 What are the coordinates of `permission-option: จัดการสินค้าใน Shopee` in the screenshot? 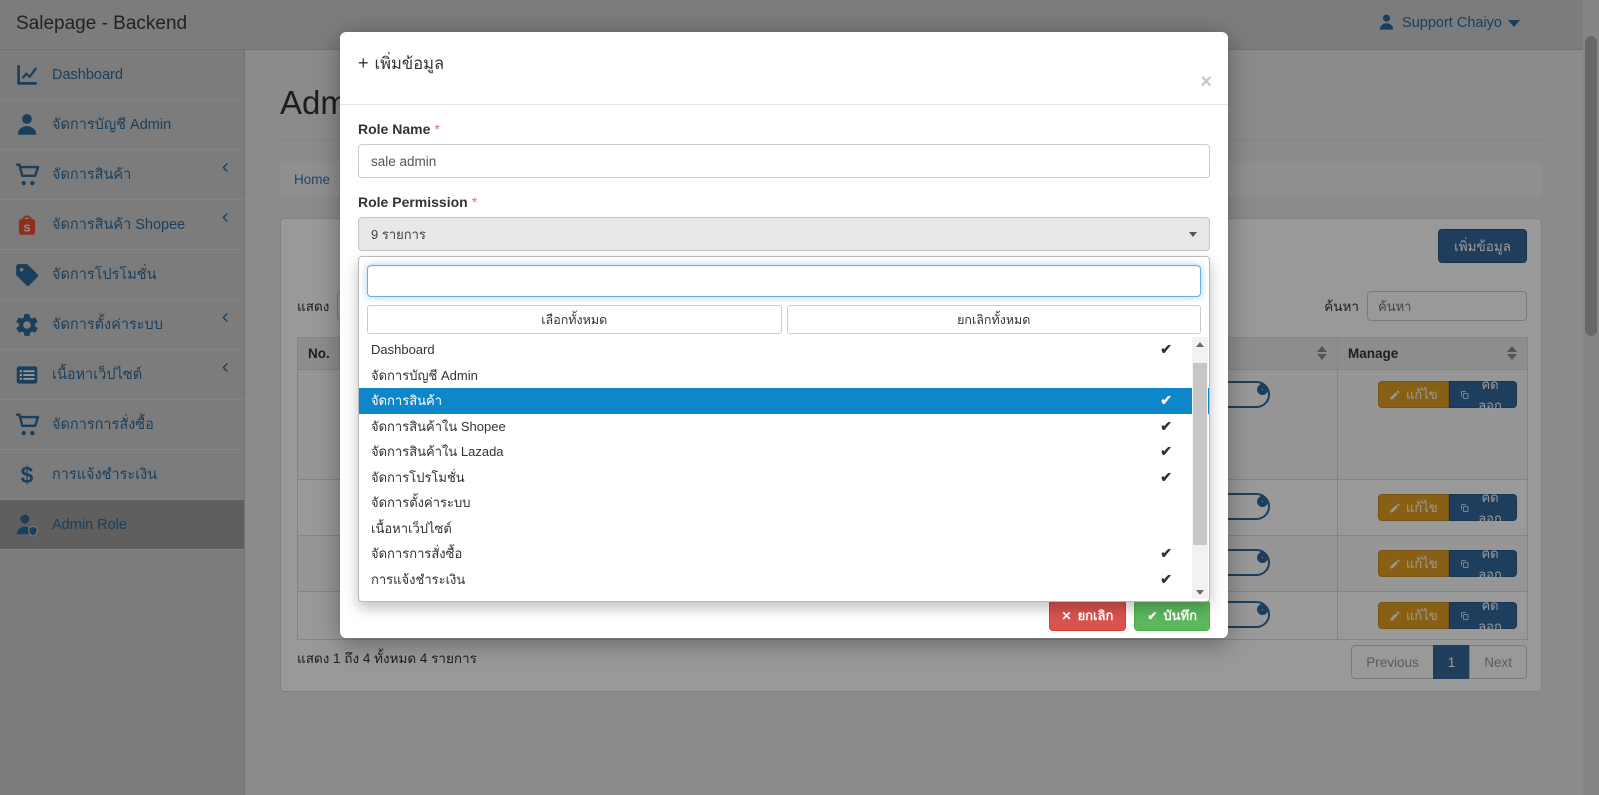 It's located at (784, 427).